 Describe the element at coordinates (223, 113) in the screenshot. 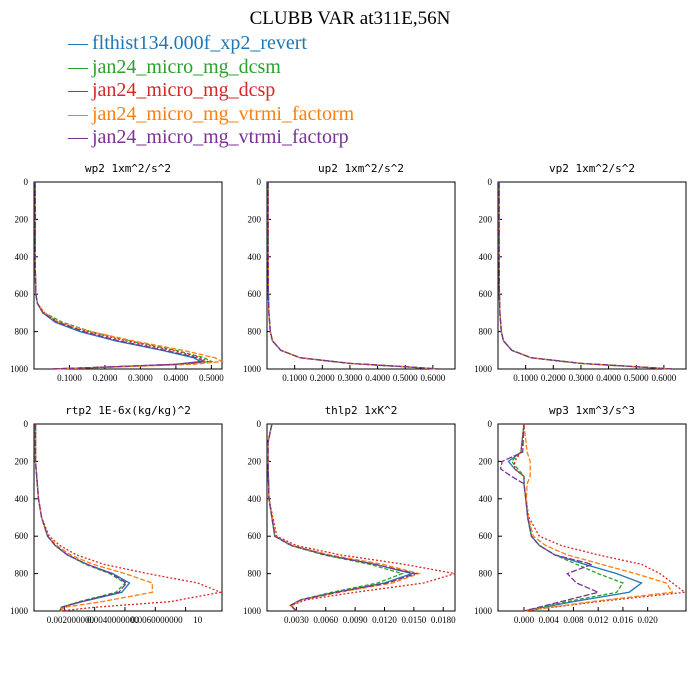

I see `legend-label: jan24_micro_mg_vtrmi_factorm` at that location.